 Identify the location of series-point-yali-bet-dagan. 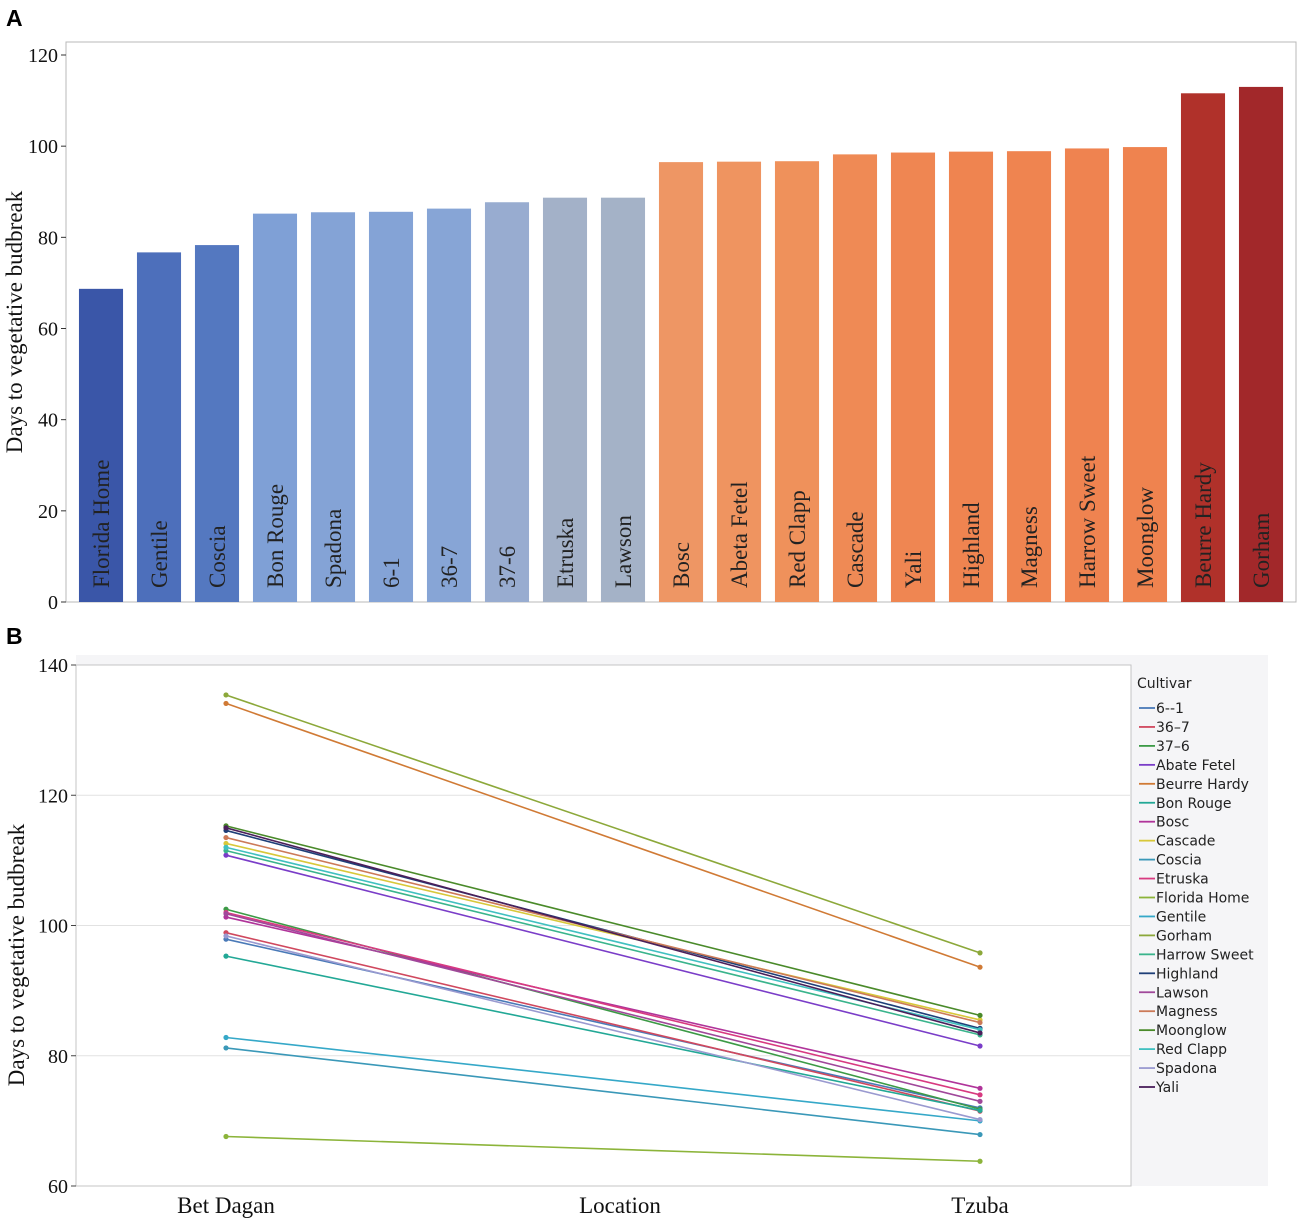
(226, 828).